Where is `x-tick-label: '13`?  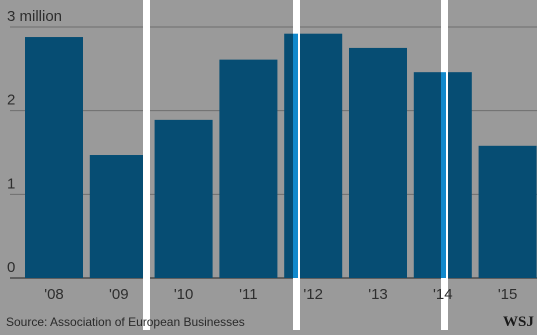
x-tick-label: '13 is located at coordinates (378, 294).